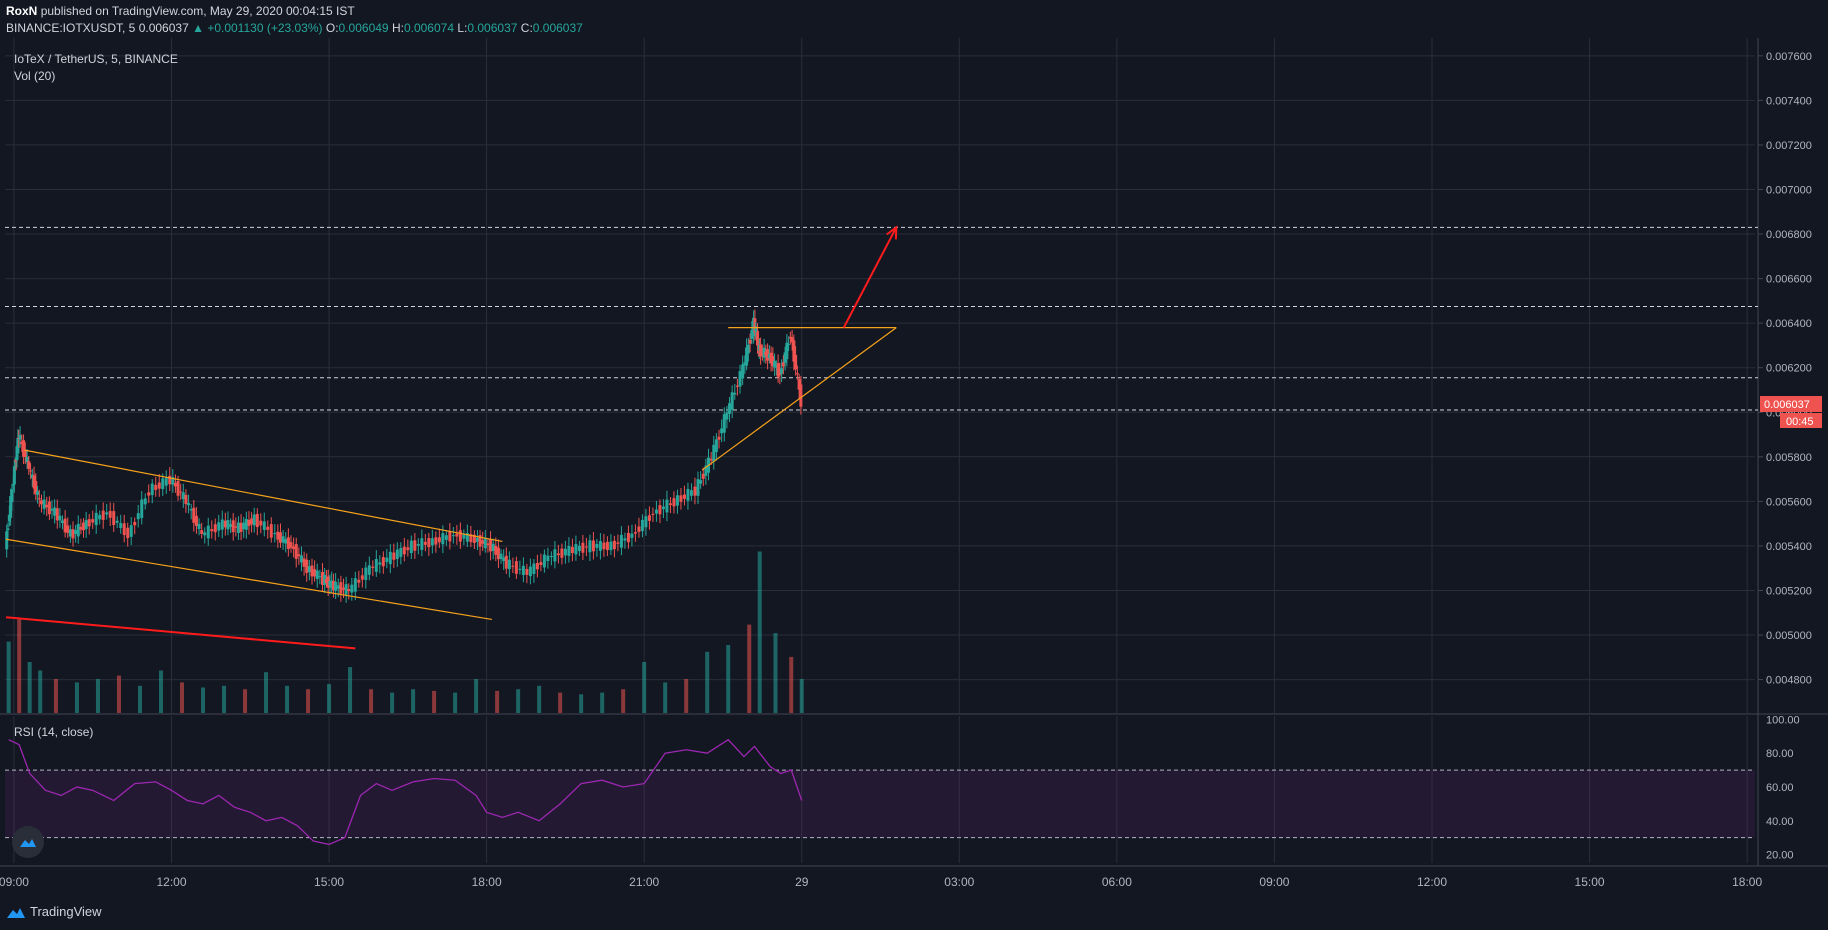 Image resolution: width=1828 pixels, height=930 pixels. I want to click on last-price-badge, so click(1791, 404).